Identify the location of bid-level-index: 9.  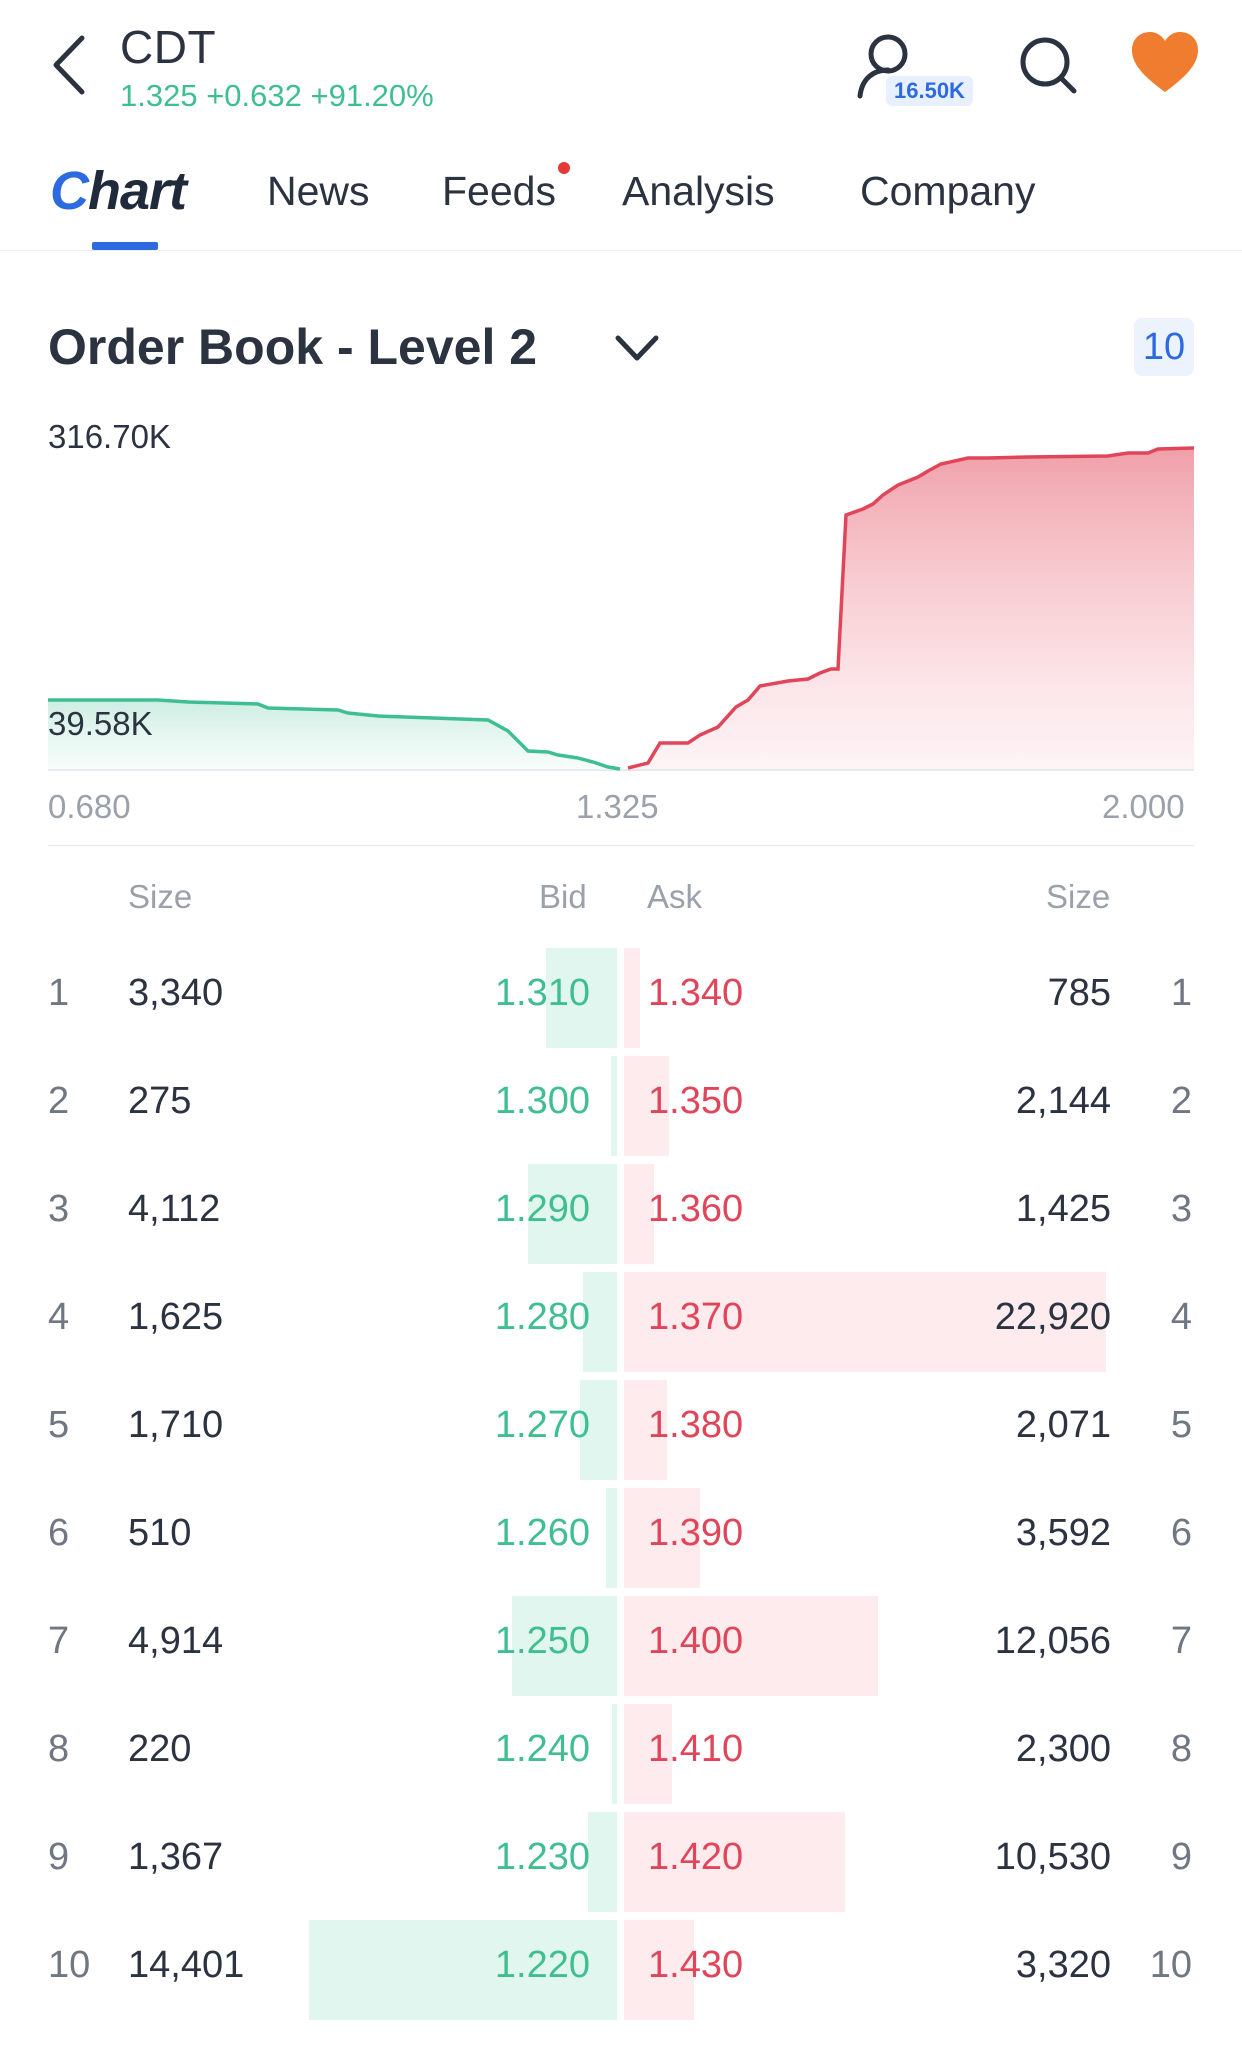
(59, 1857).